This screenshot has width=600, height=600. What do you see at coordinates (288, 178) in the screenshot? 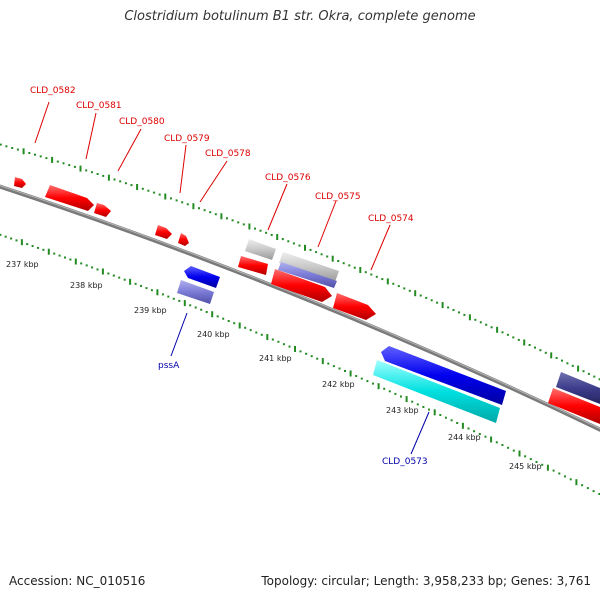
I see `label-CLD_0576: CLD_0576` at bounding box center [288, 178].